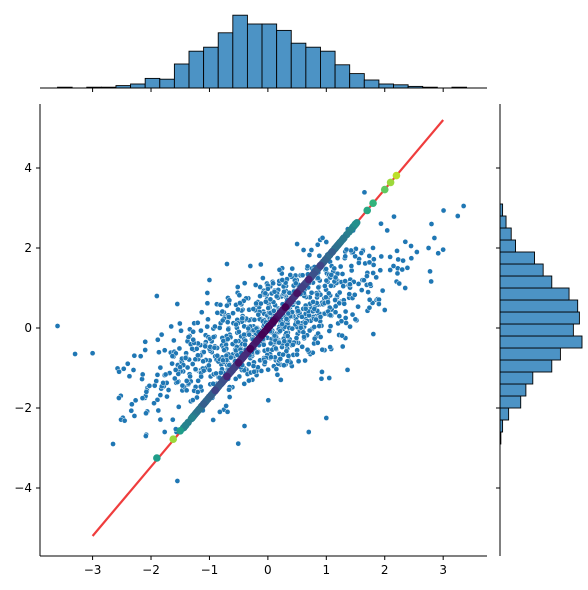 The image size is (588, 590). Describe the element at coordinates (541, 324) in the screenshot. I see `marginal-y-bars` at that location.